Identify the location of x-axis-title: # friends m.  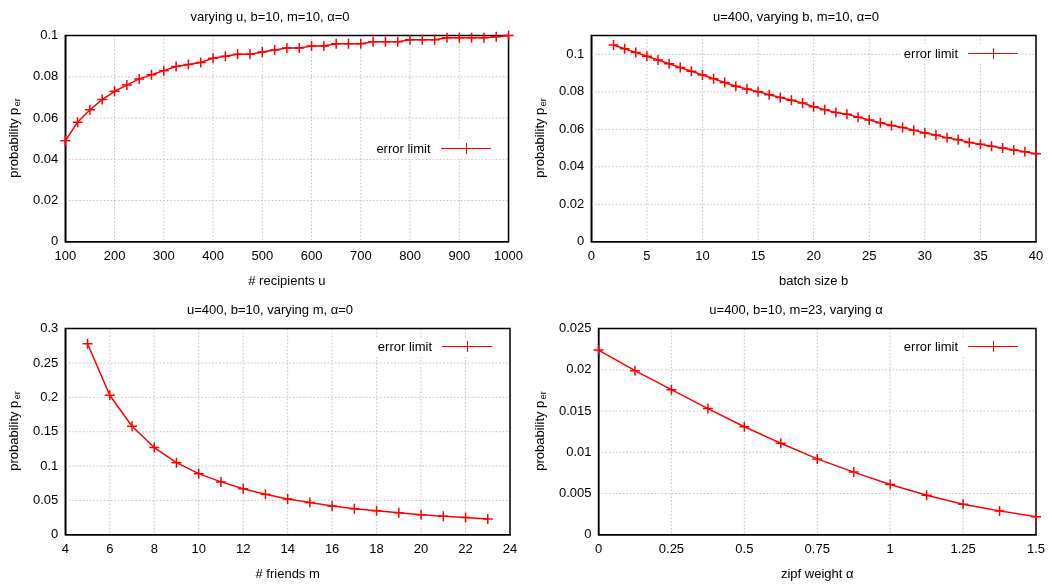
(287, 573).